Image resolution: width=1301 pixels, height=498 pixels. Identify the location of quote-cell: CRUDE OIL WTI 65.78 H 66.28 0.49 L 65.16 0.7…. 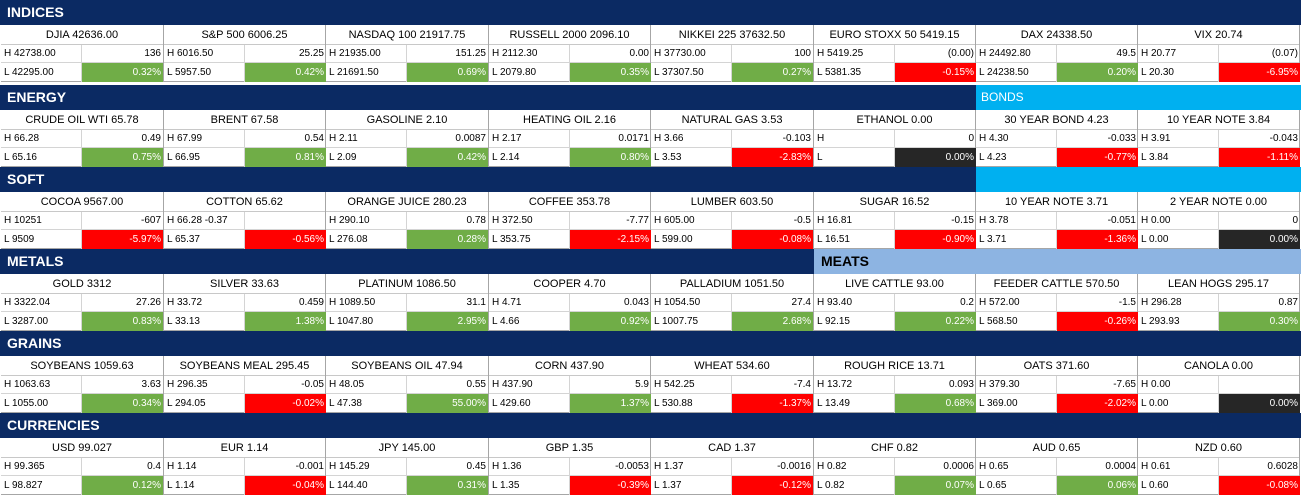
(82, 138).